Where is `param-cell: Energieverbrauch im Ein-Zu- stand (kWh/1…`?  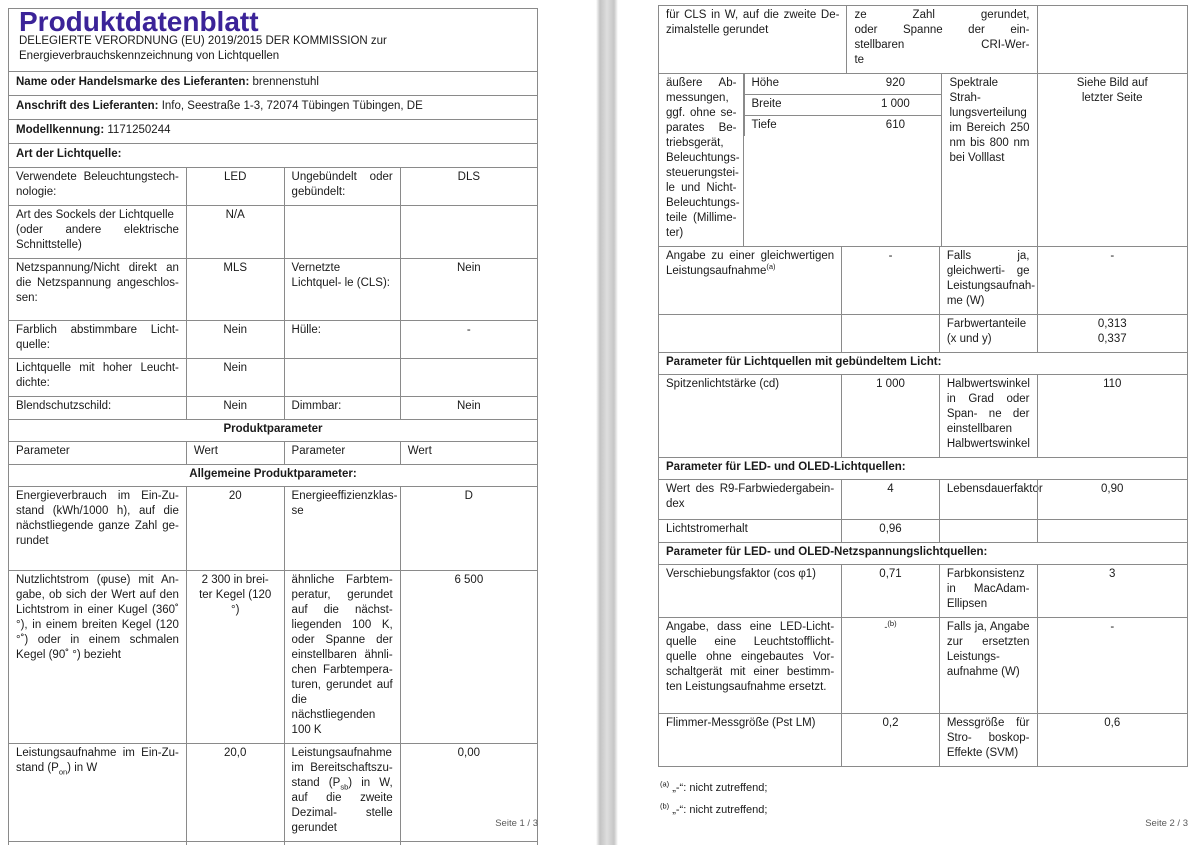
param-cell: Energieverbrauch im Ein-Zu- stand (kWh/1… is located at coordinates (97, 518).